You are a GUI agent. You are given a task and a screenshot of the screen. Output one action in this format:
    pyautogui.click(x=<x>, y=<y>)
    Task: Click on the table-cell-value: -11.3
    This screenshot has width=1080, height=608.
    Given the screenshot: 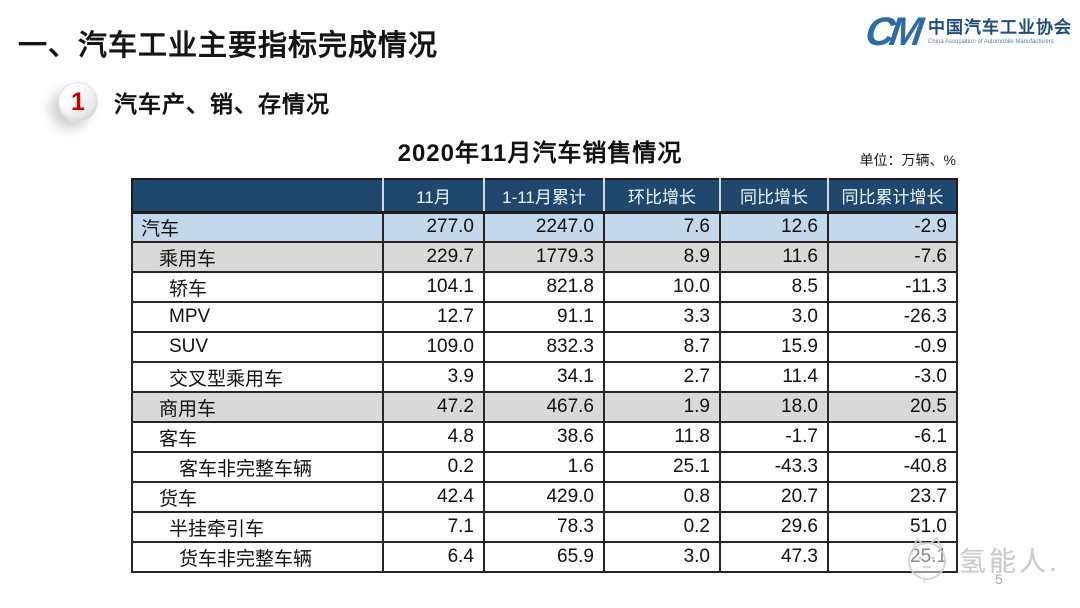 What is the action you would take?
    pyautogui.click(x=892, y=287)
    